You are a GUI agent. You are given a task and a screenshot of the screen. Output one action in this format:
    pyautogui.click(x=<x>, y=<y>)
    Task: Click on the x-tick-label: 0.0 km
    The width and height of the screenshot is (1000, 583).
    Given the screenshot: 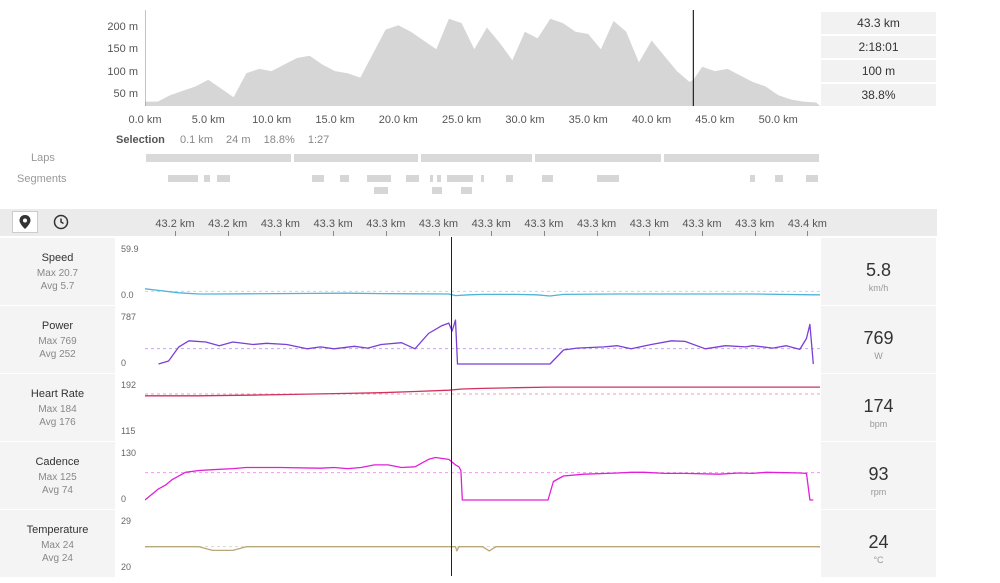 What is the action you would take?
    pyautogui.click(x=145, y=120)
    